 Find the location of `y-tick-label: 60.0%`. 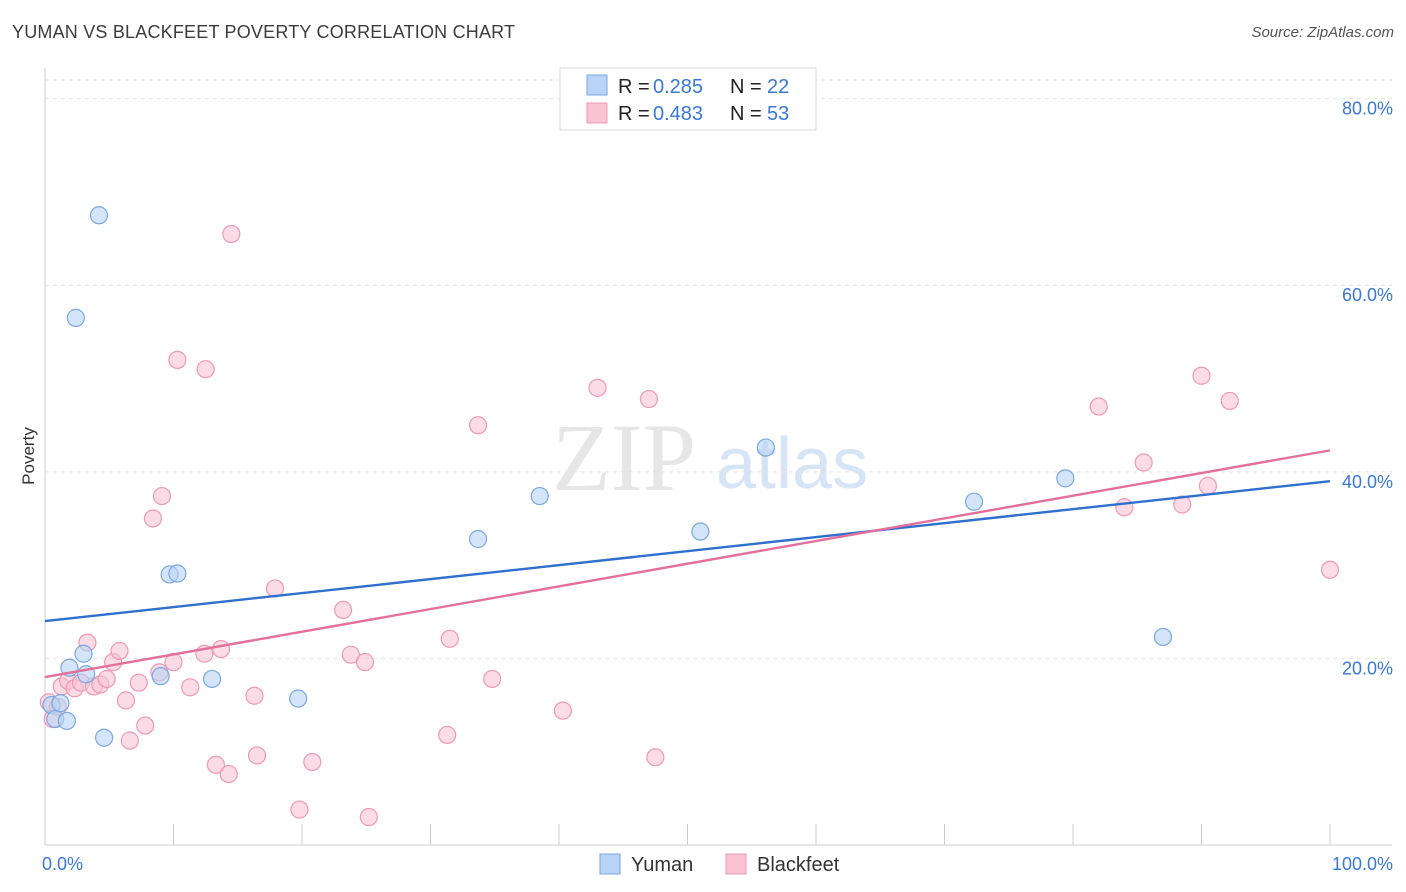

y-tick-label: 60.0% is located at coordinates (1367, 295).